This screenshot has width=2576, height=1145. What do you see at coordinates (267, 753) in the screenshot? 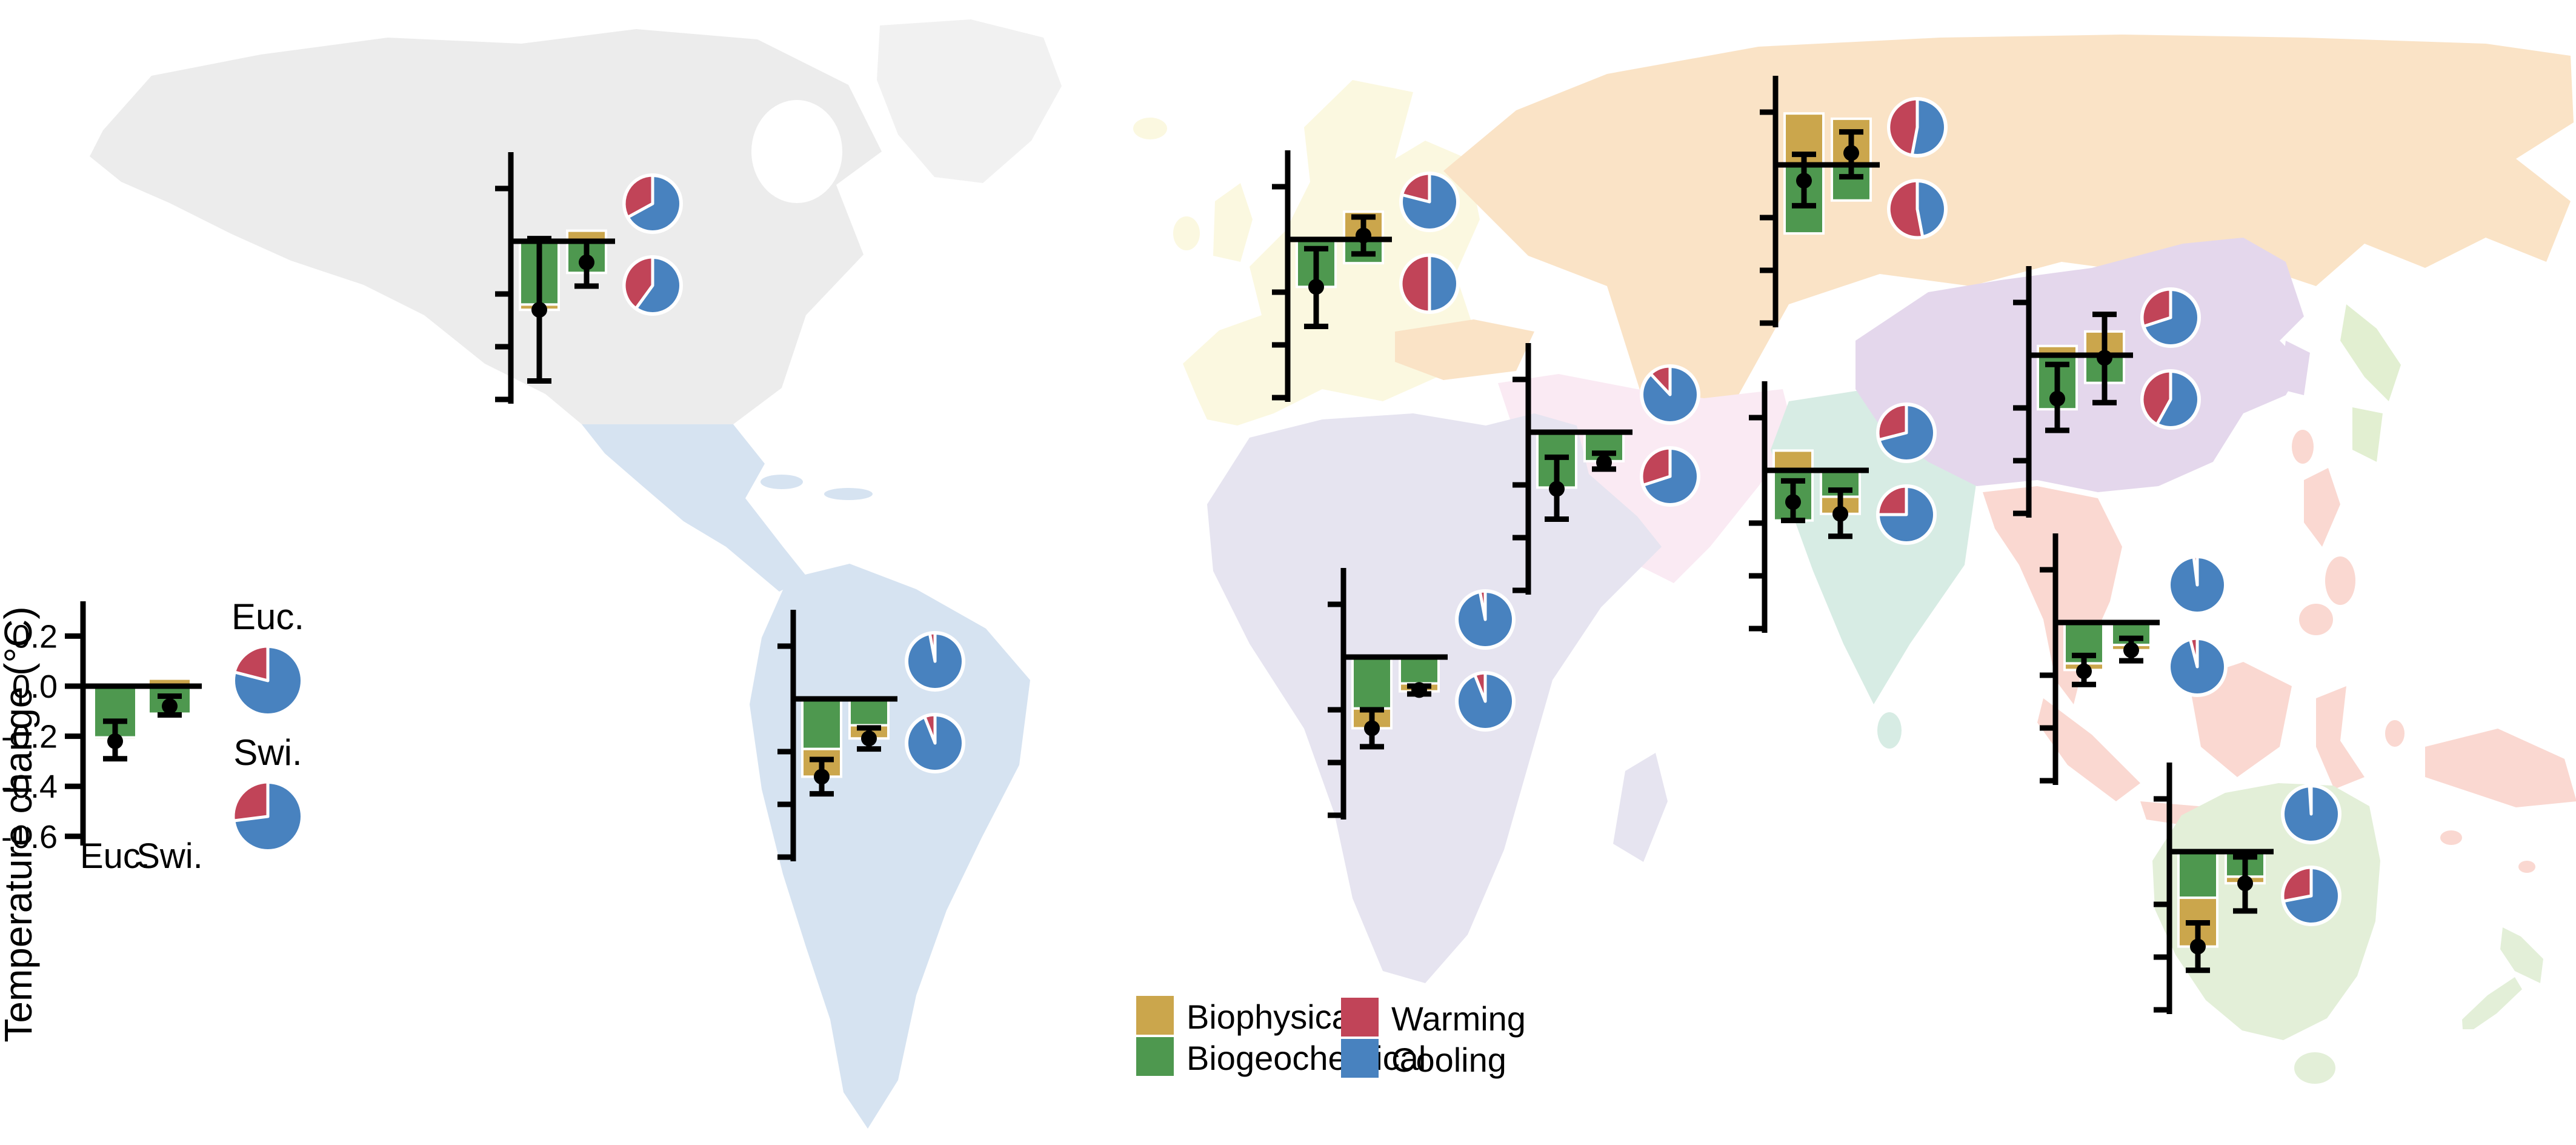
I see `pie-title-swi: Swi.` at bounding box center [267, 753].